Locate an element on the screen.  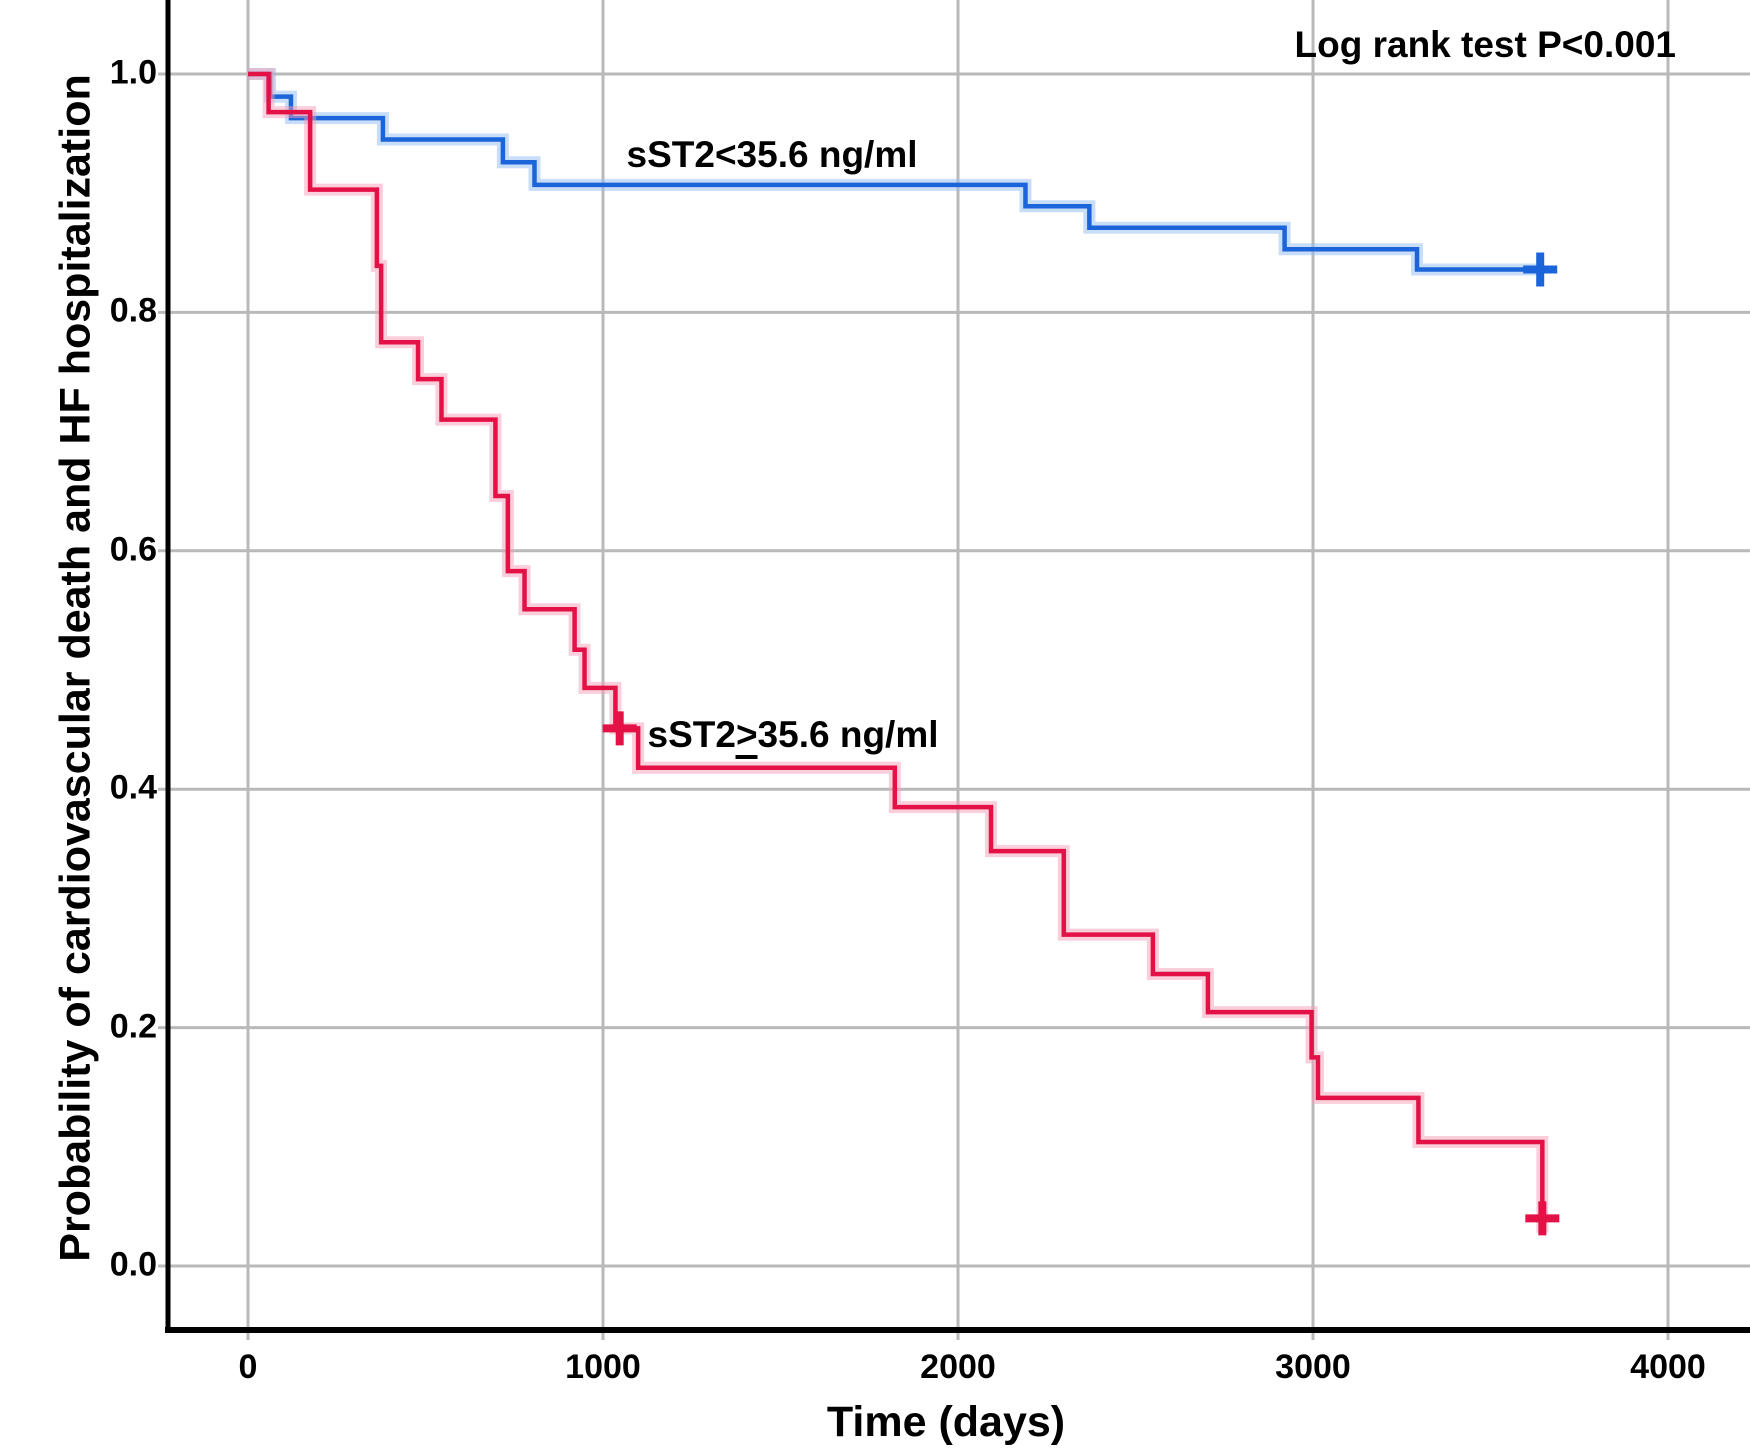
curve-label-high-cmp: > is located at coordinates (746, 736).